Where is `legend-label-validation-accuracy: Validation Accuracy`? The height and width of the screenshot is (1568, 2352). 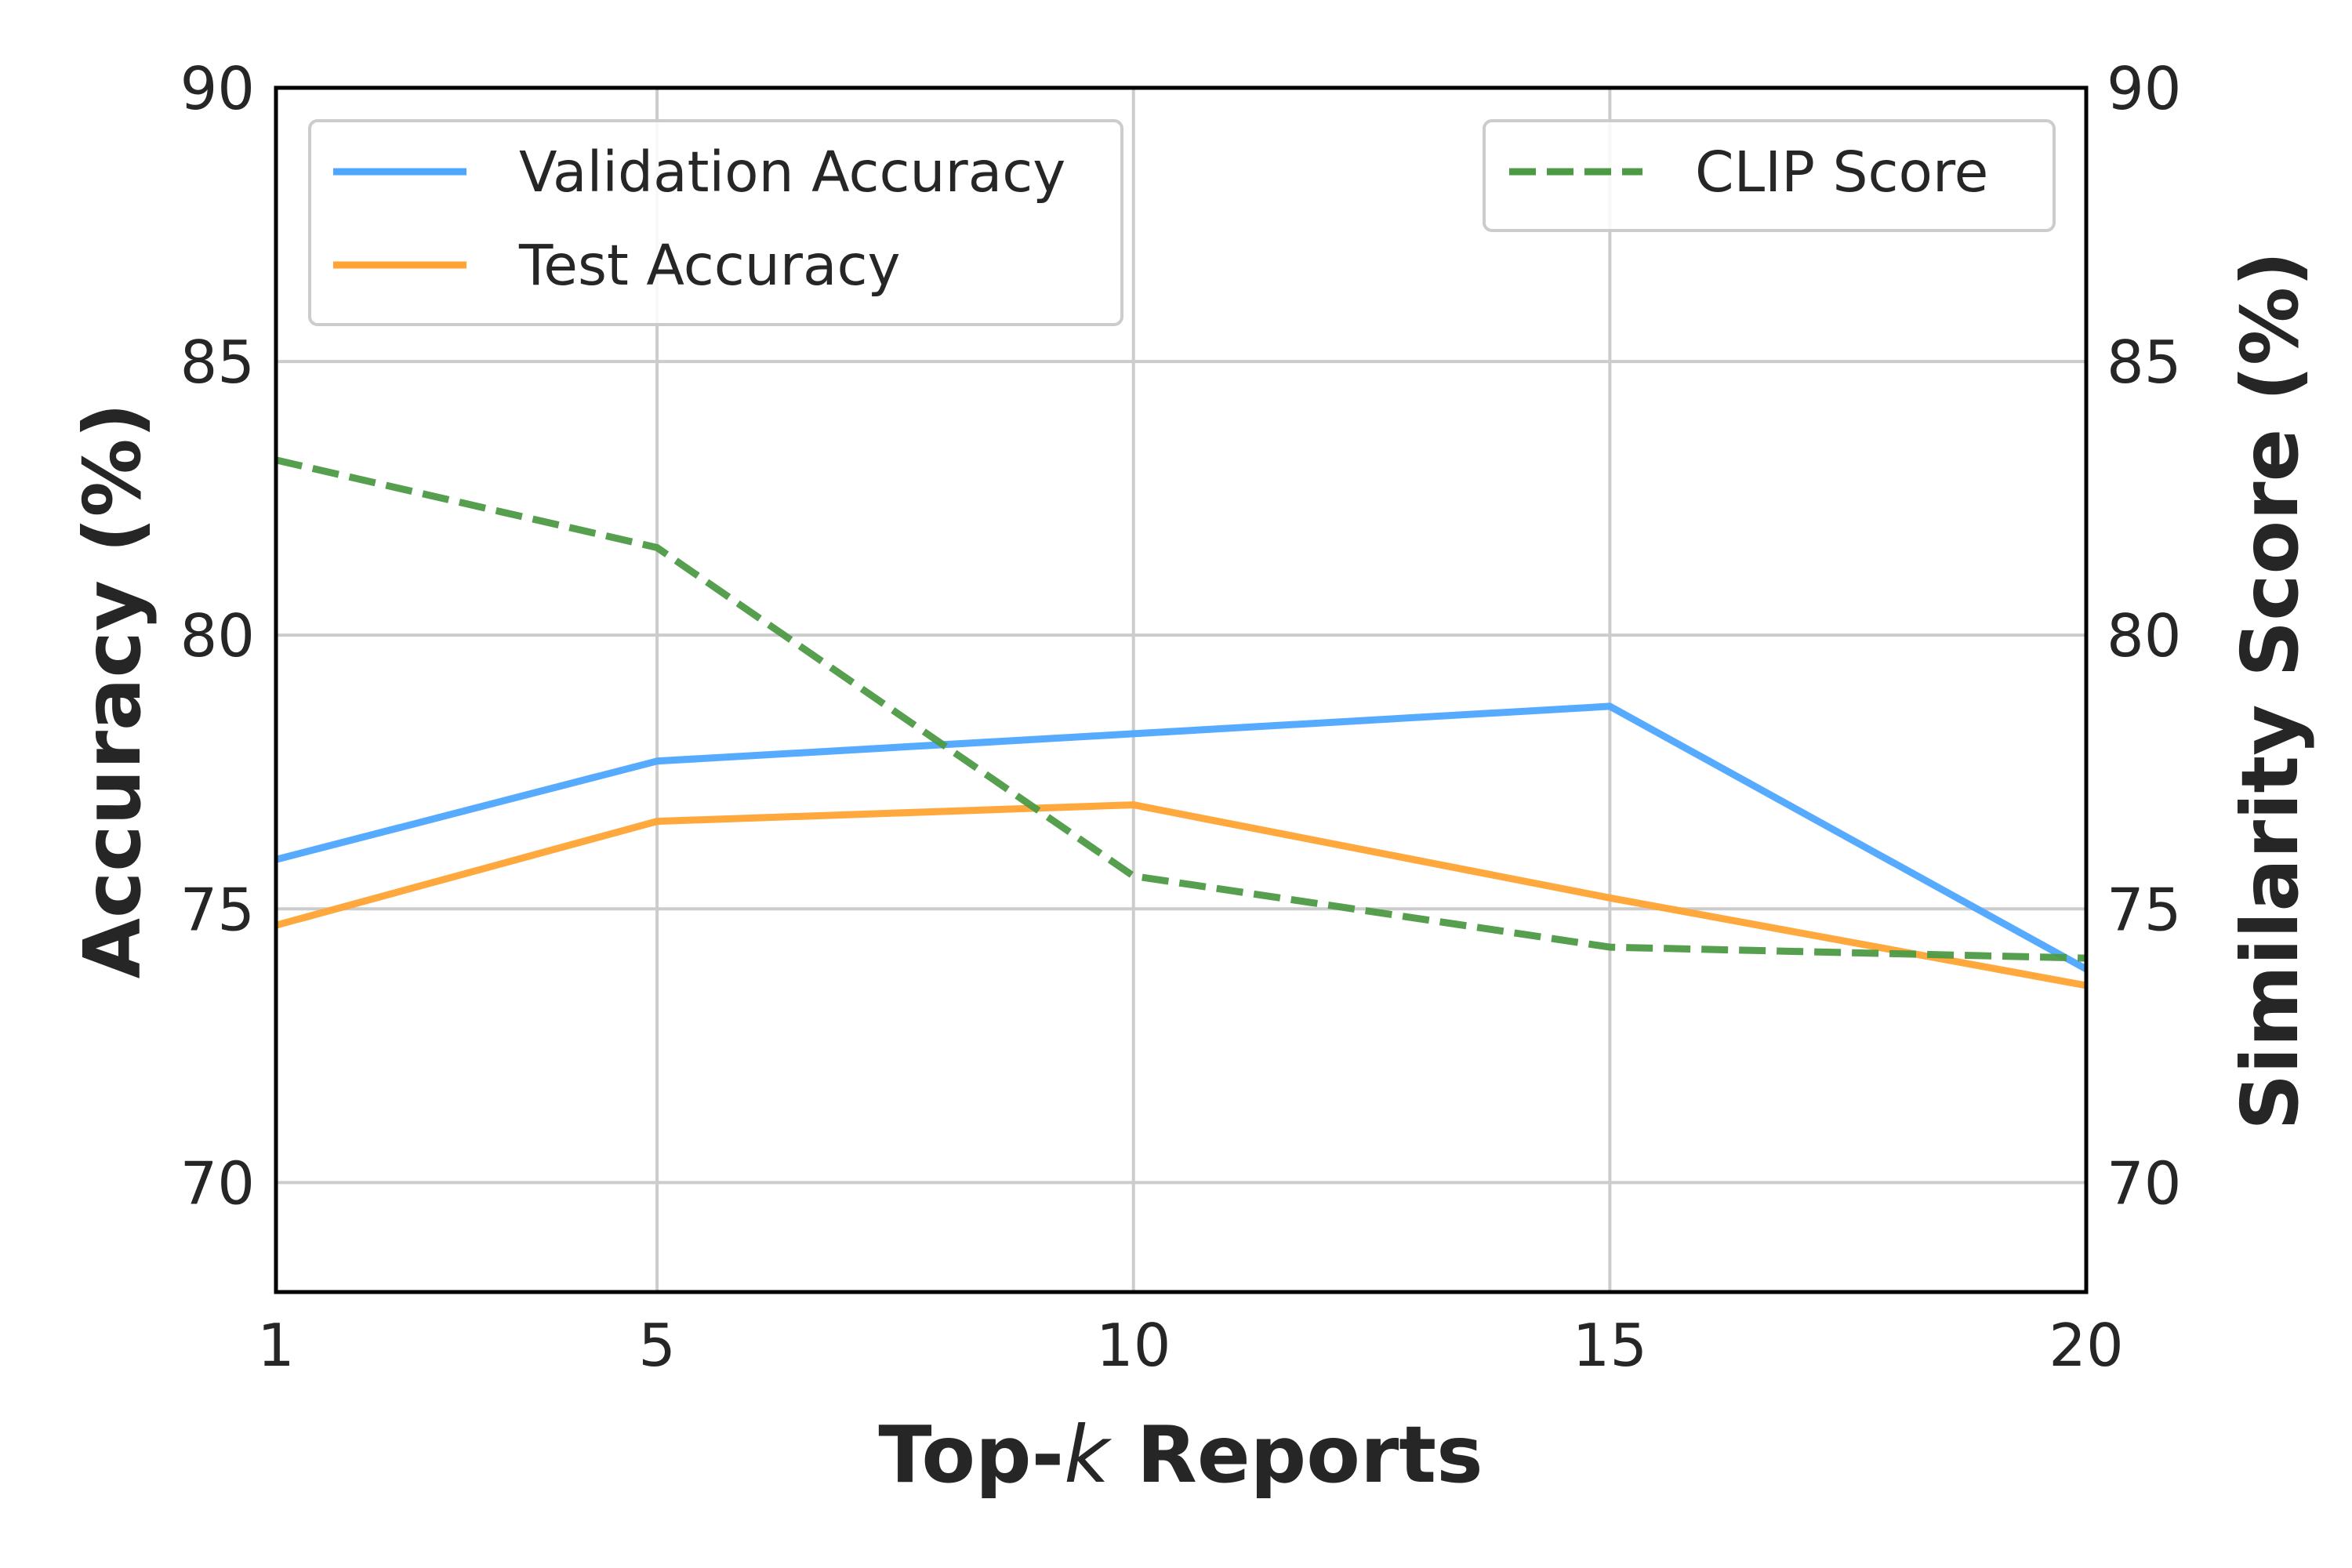 legend-label-validation-accuracy: Validation Accuracy is located at coordinates (792, 172).